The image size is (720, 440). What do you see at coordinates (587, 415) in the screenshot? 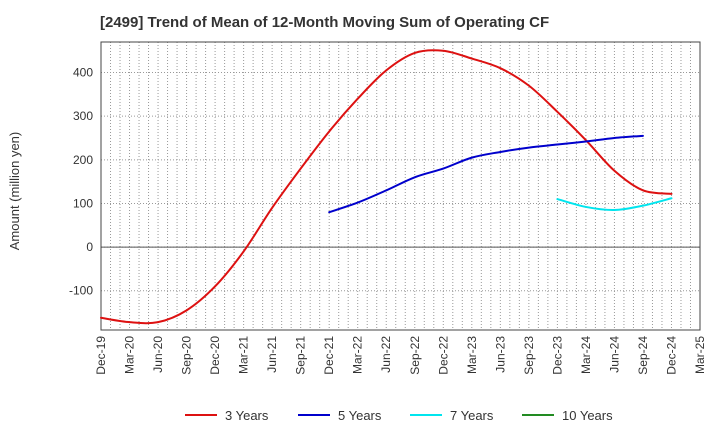
I see `legend-label: 10 Years` at bounding box center [587, 415].